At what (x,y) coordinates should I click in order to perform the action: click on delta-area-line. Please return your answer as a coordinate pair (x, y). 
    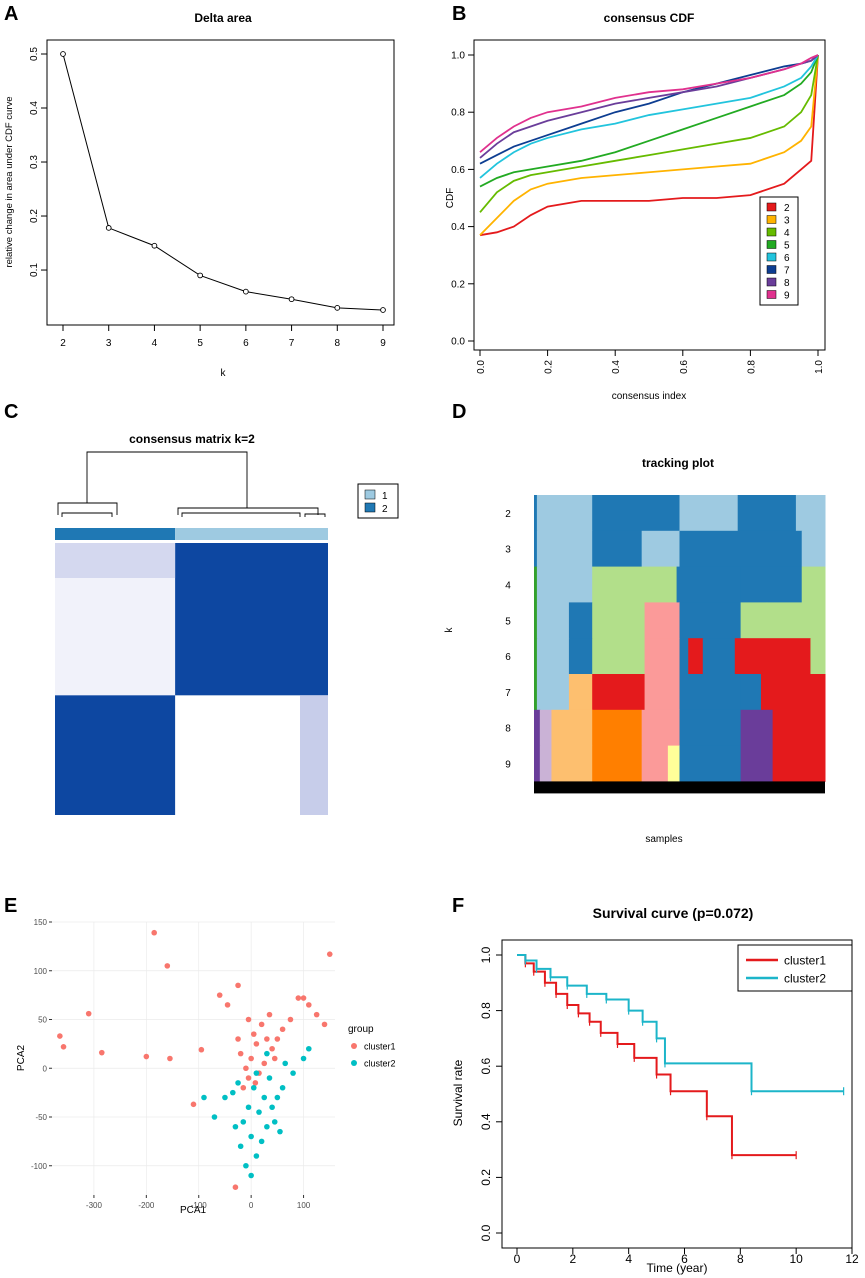
    Looking at the image, I should click on (223, 182).